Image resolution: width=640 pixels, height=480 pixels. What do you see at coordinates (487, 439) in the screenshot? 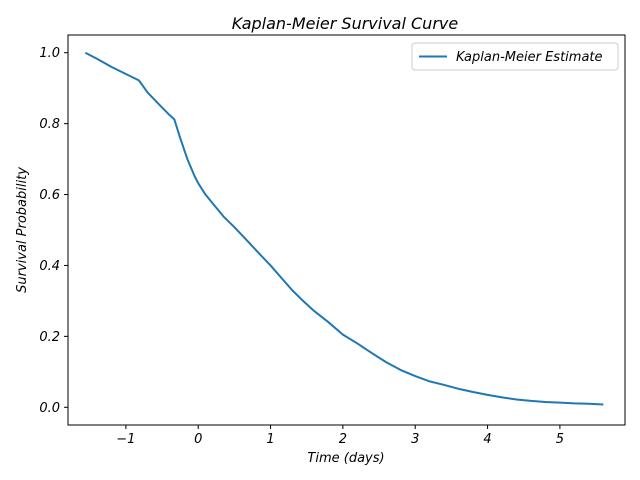
I see `x-tick-label: 4` at bounding box center [487, 439].